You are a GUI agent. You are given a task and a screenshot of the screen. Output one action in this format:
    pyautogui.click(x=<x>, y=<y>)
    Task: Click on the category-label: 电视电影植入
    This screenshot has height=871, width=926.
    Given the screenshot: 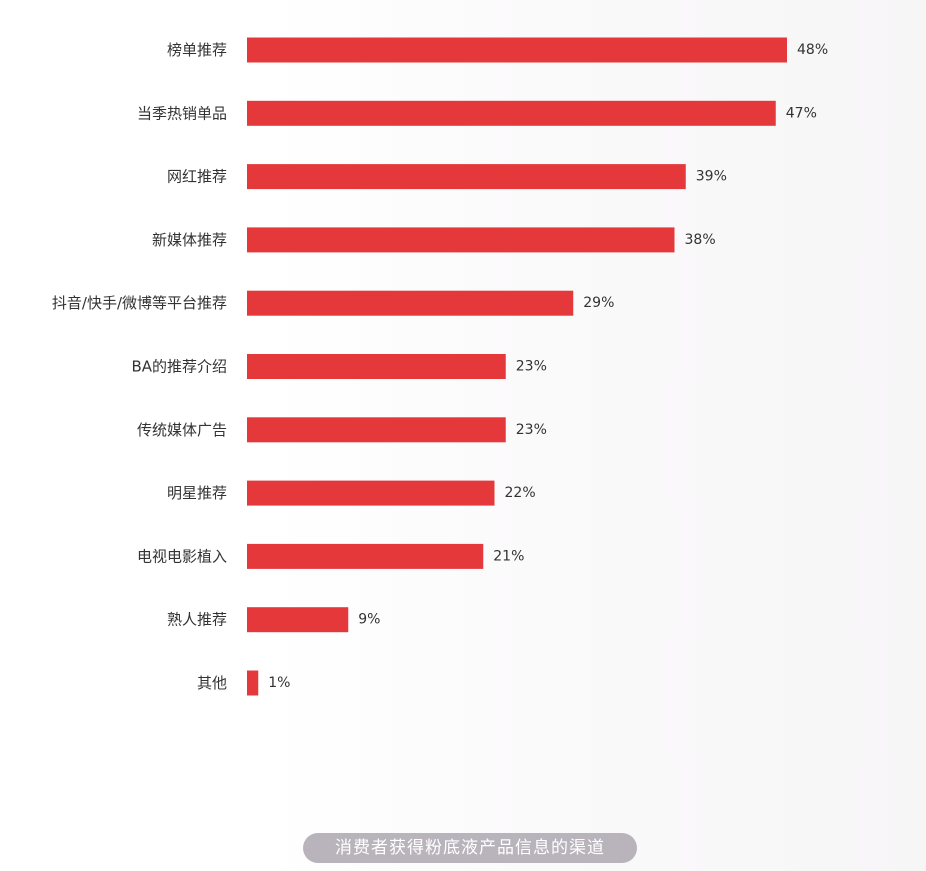 What is the action you would take?
    pyautogui.click(x=182, y=556)
    